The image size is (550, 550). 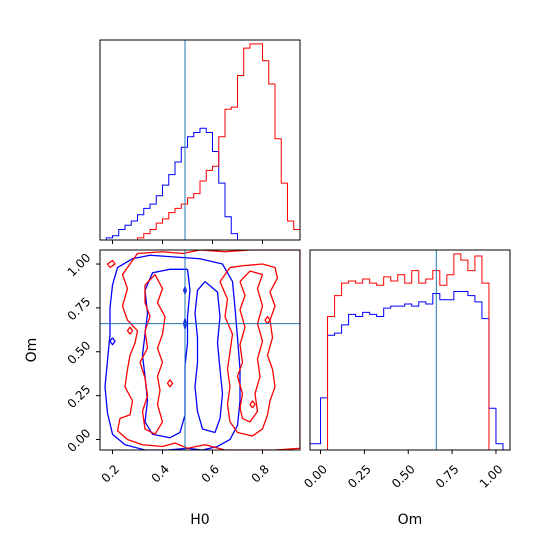 What do you see at coordinates (160, 473) in the screenshot?
I see `h0-x-tick-label: 0.4` at bounding box center [160, 473].